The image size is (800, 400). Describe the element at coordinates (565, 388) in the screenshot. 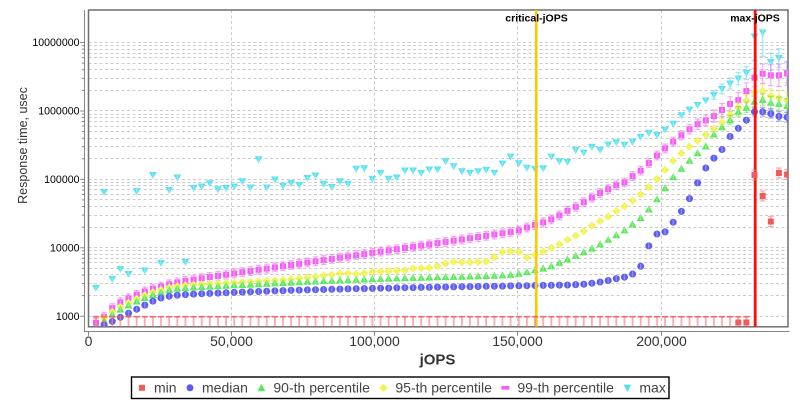

I see `svg-text: 99-th percentile` at that location.